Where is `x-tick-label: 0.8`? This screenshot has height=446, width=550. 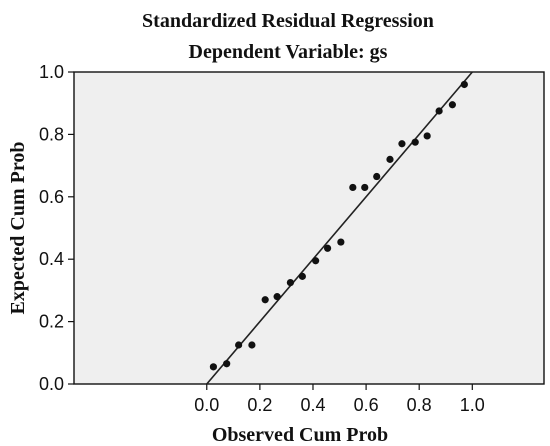 x-tick-label: 0.8 is located at coordinates (419, 405).